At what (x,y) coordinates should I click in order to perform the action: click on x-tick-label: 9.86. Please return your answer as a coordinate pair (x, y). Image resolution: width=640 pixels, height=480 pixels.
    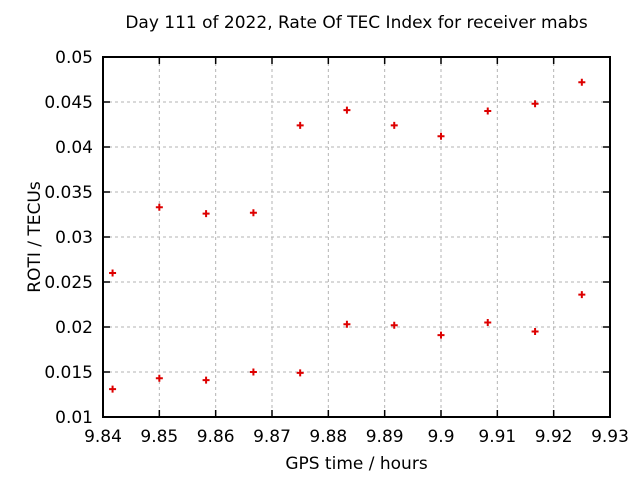
    Looking at the image, I should click on (216, 437).